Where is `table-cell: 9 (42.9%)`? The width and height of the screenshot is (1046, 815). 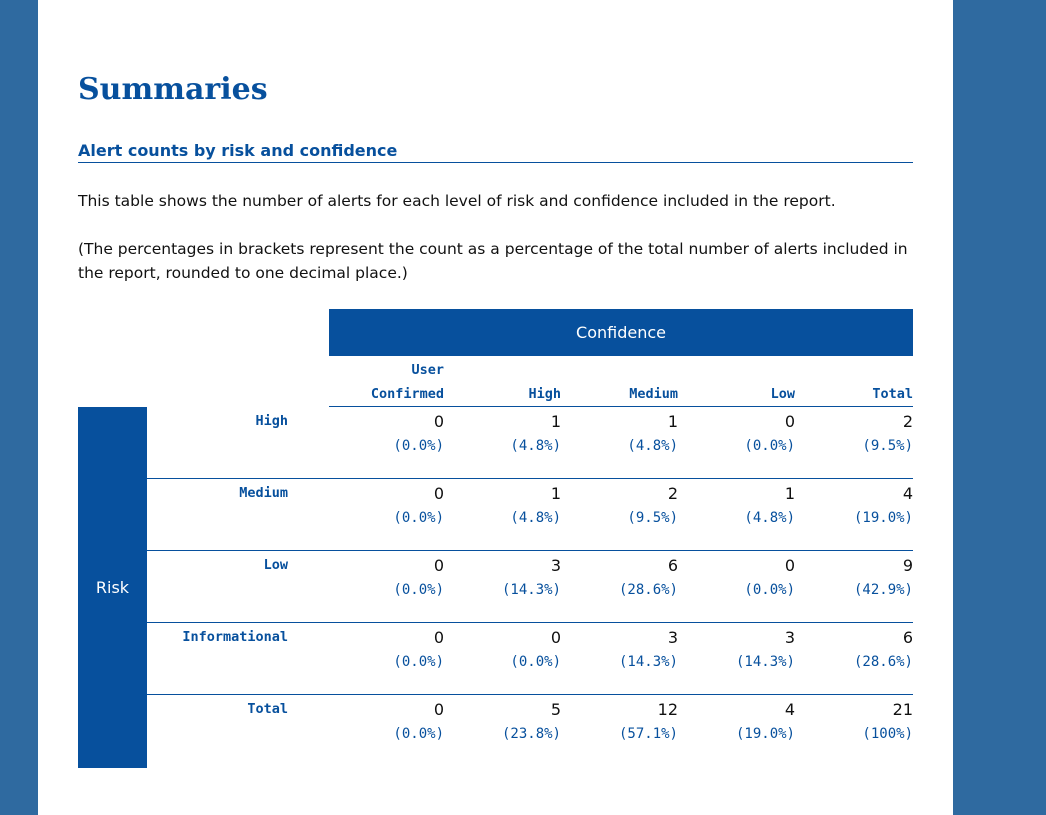
table-cell: 9 (42.9%) is located at coordinates (858, 578).